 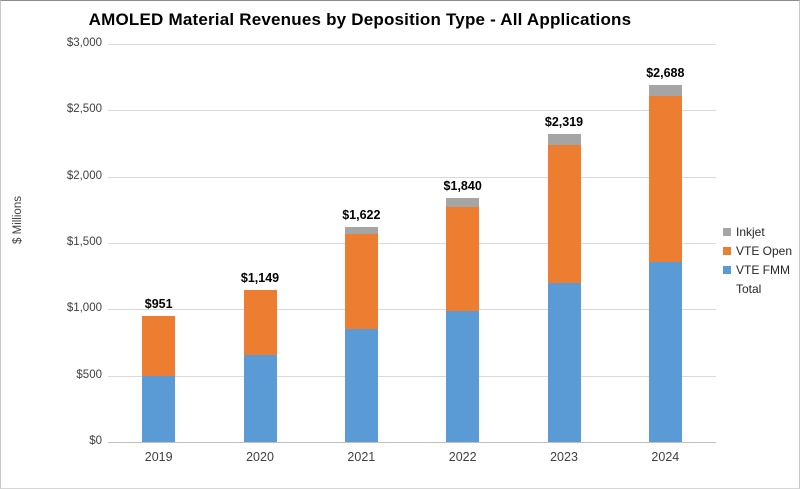 I want to click on legend-entry-vte-fmm: VTE FMM, so click(x=757, y=269).